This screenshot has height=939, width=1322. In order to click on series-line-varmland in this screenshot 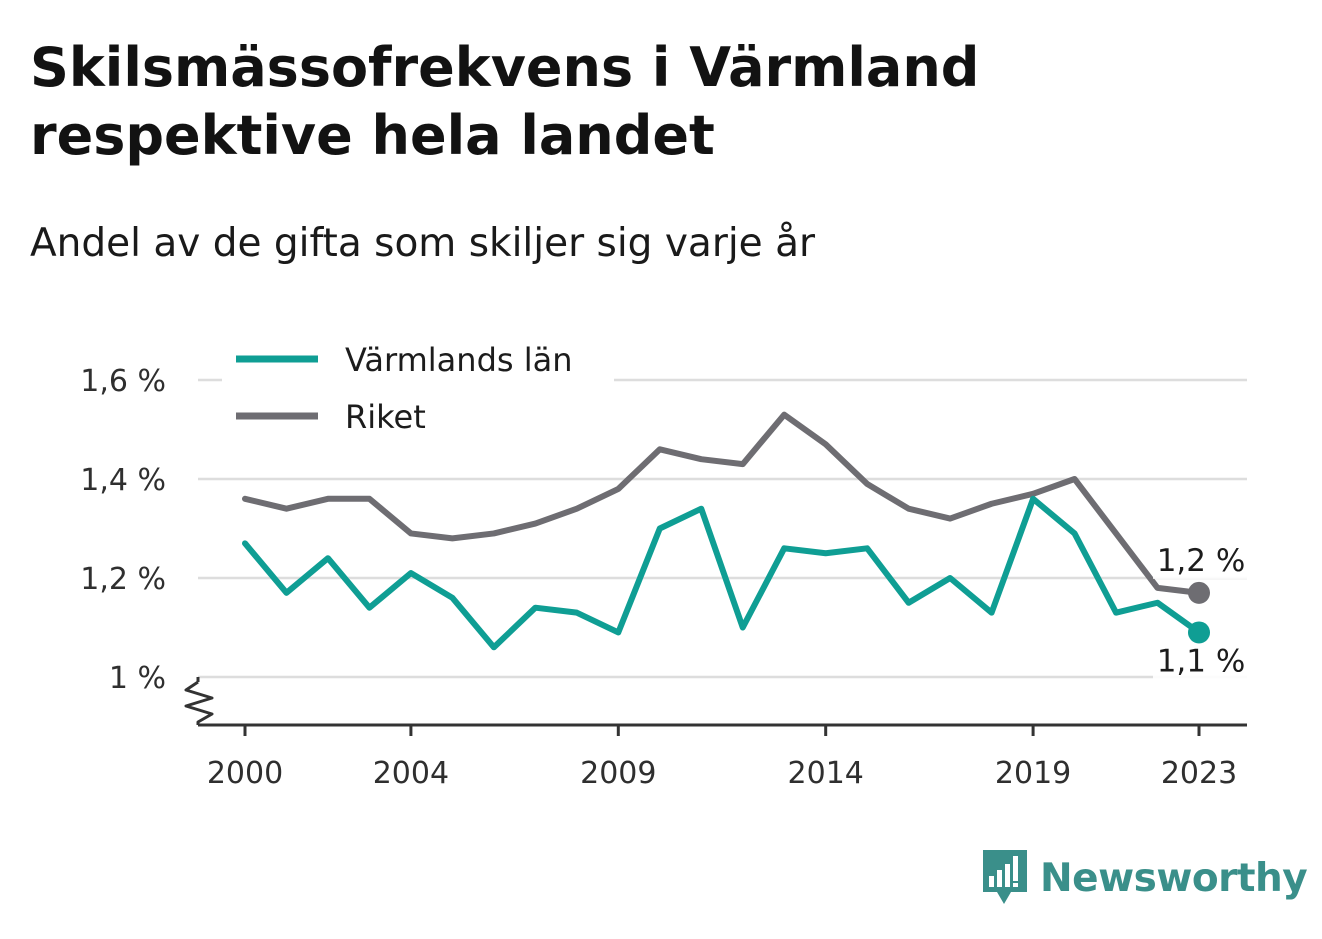, I will do `click(722, 573)`.